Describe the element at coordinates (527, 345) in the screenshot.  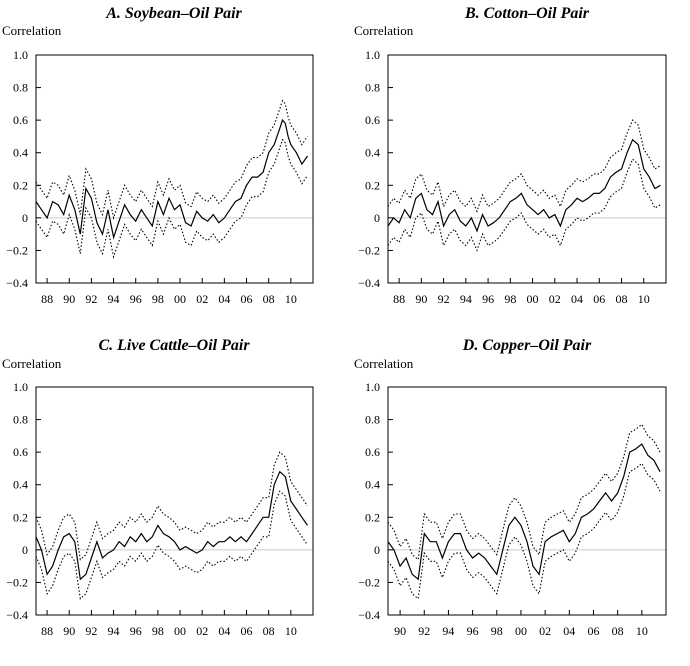
I see `chart-title: D. Copper–Oil Pair` at that location.